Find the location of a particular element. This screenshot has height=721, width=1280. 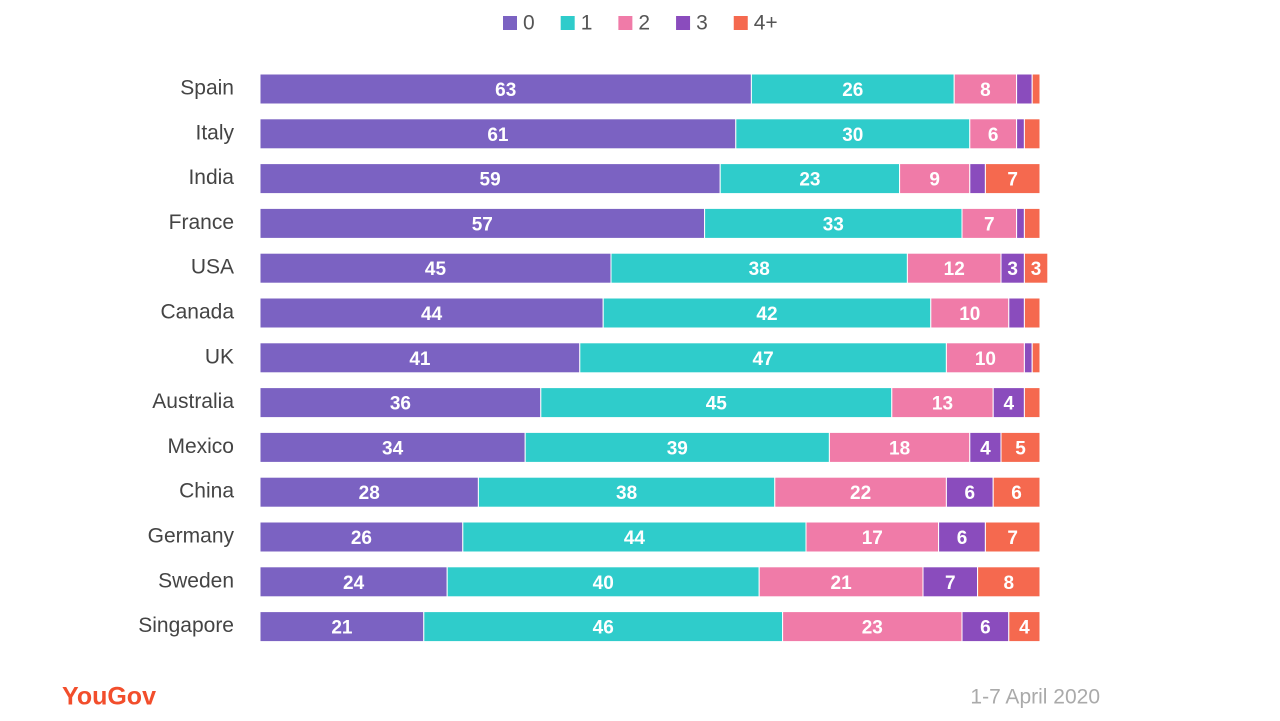

value-label: 3 is located at coordinates (1036, 269).